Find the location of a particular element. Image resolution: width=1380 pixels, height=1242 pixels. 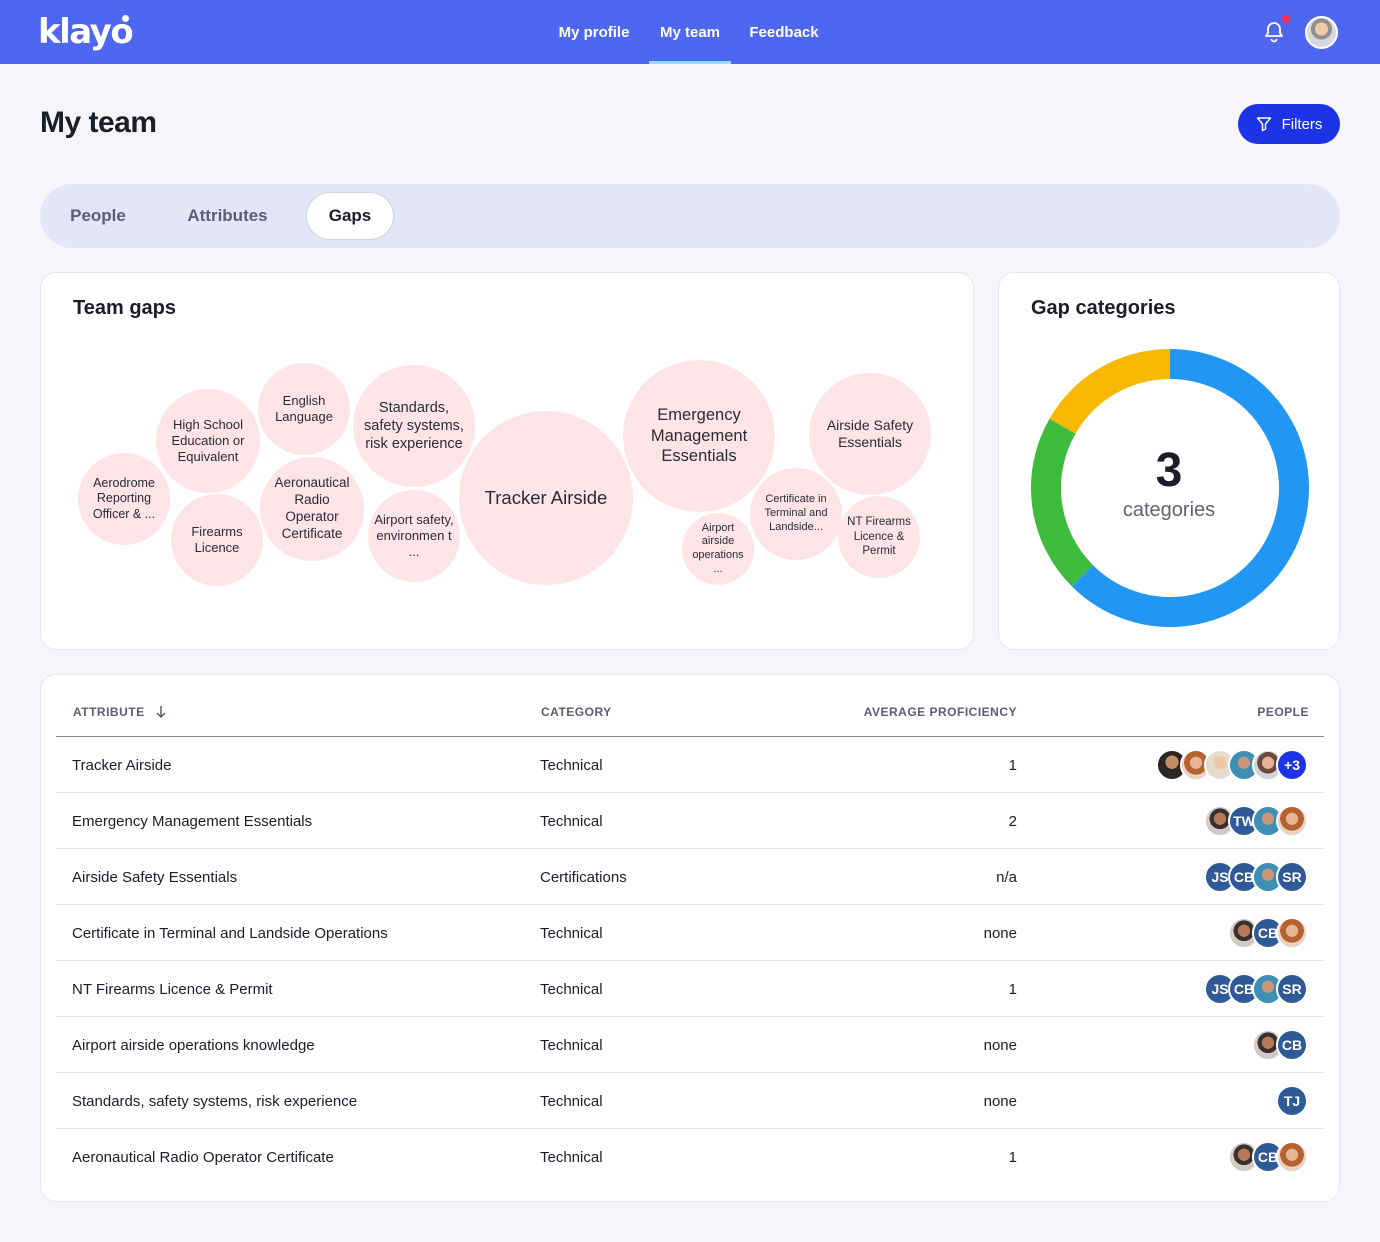

person-initials-avatar: TJ is located at coordinates (1292, 1101).